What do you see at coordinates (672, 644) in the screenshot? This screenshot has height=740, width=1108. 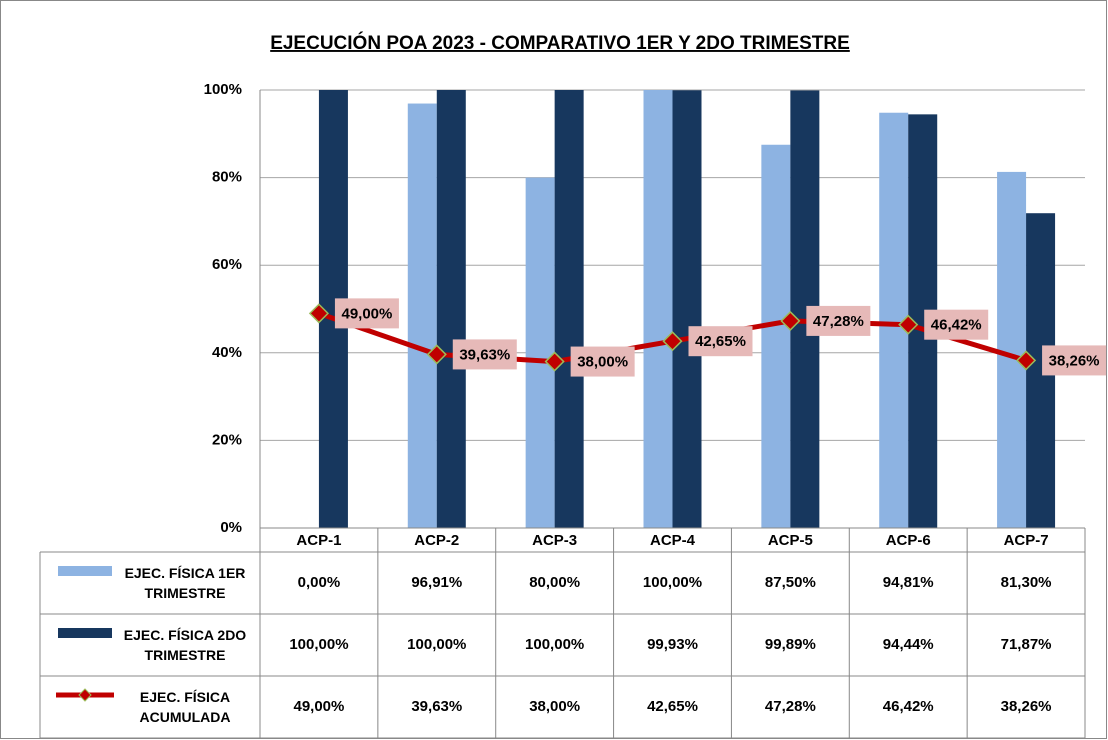 I see `table-cell: 99,93%` at bounding box center [672, 644].